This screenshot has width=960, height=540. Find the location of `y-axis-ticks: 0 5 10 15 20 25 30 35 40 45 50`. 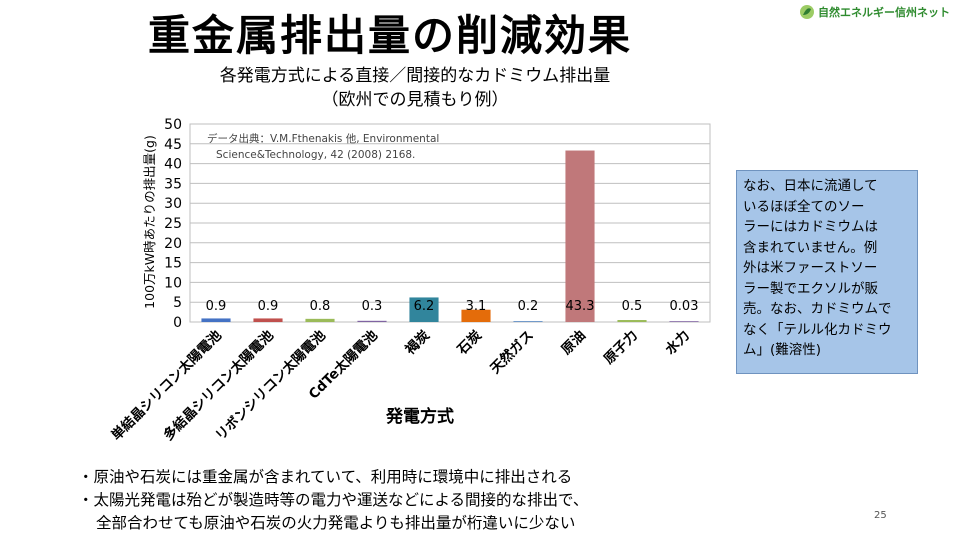

y-axis-ticks: 0 5 10 15 20 25 30 35 40 45 50 is located at coordinates (173, 224).